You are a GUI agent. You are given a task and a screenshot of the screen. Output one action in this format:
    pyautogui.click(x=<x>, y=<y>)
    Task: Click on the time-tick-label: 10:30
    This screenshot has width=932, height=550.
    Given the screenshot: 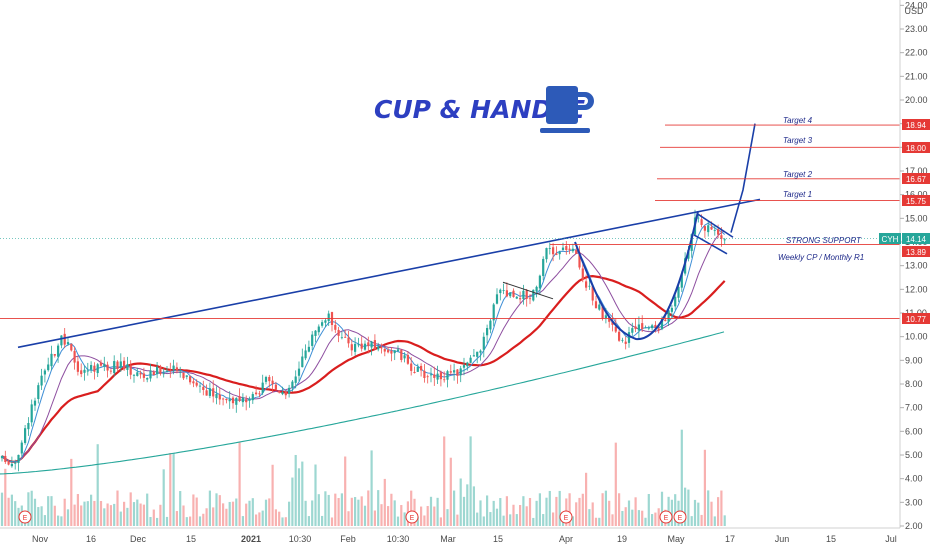 What is the action you would take?
    pyautogui.click(x=398, y=539)
    